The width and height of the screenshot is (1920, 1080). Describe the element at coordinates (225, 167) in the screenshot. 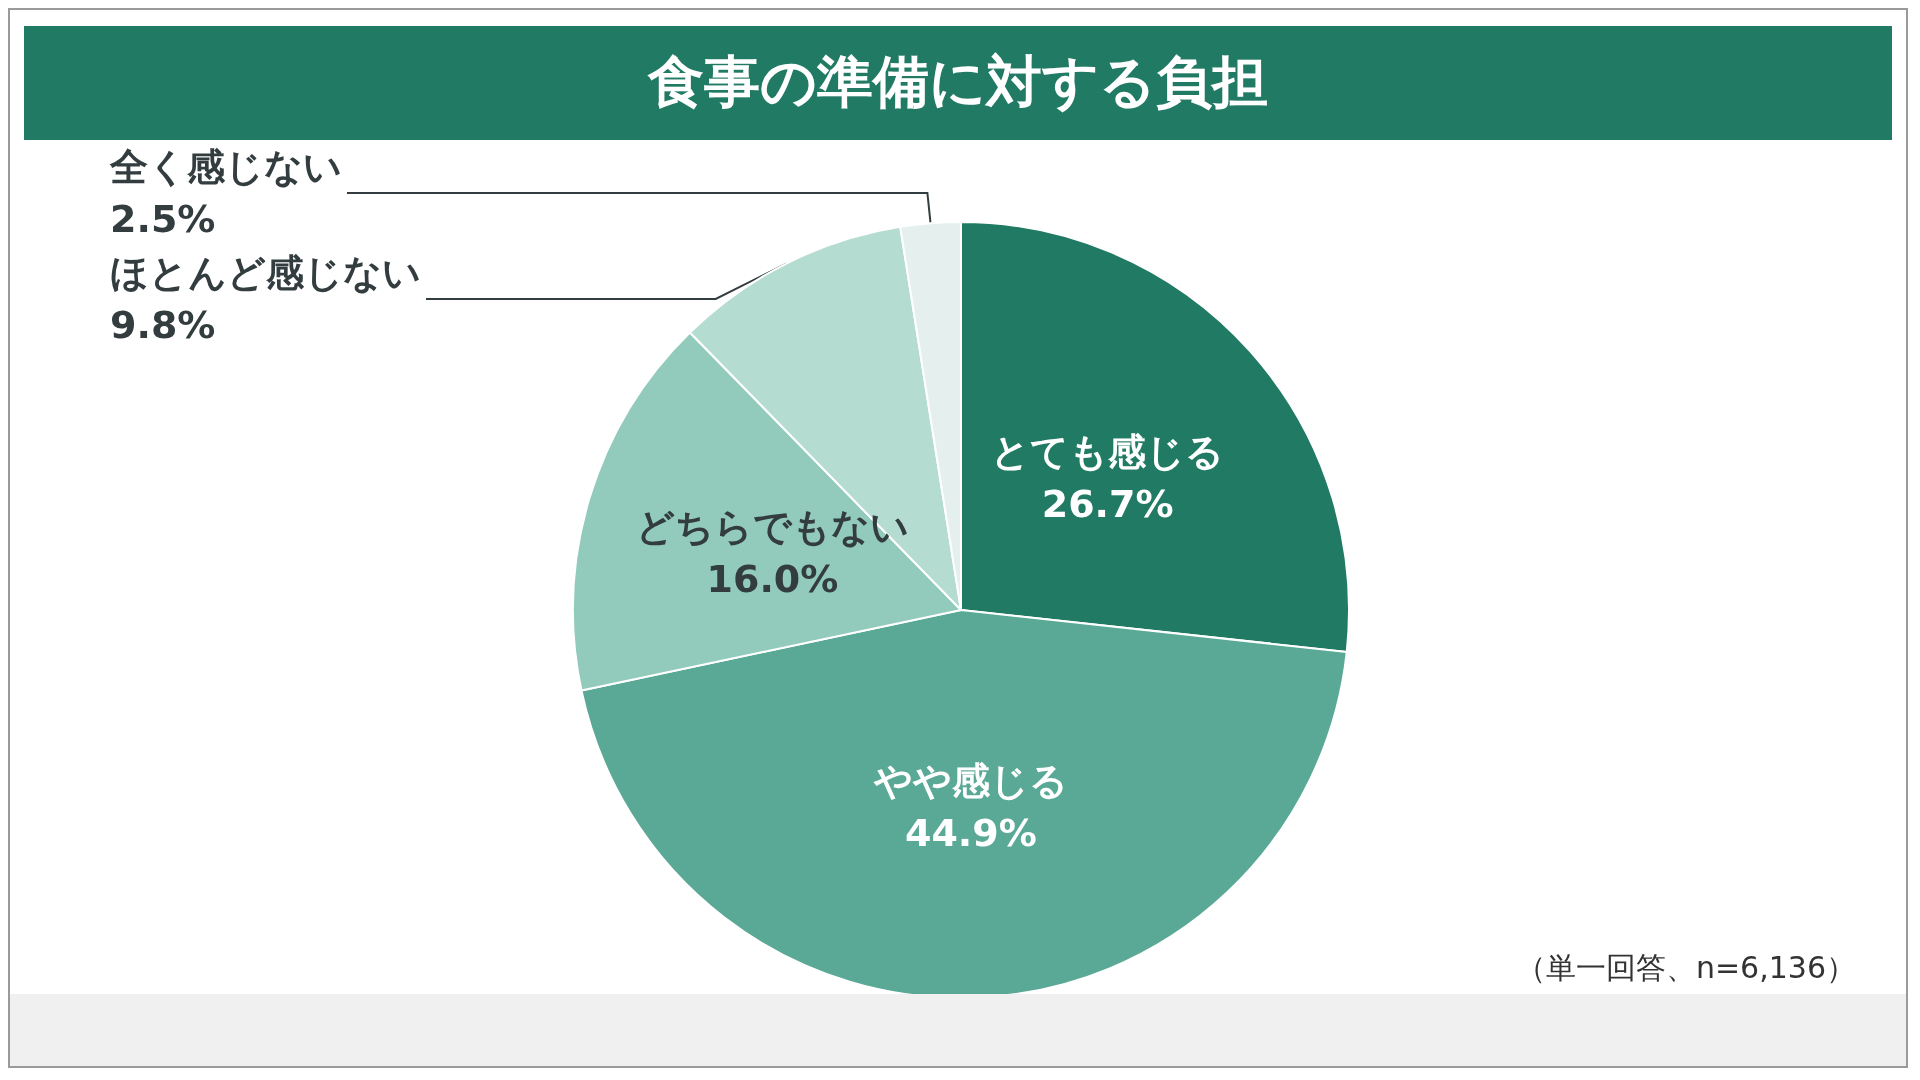

I see `slice-label: 全く感じない` at that location.